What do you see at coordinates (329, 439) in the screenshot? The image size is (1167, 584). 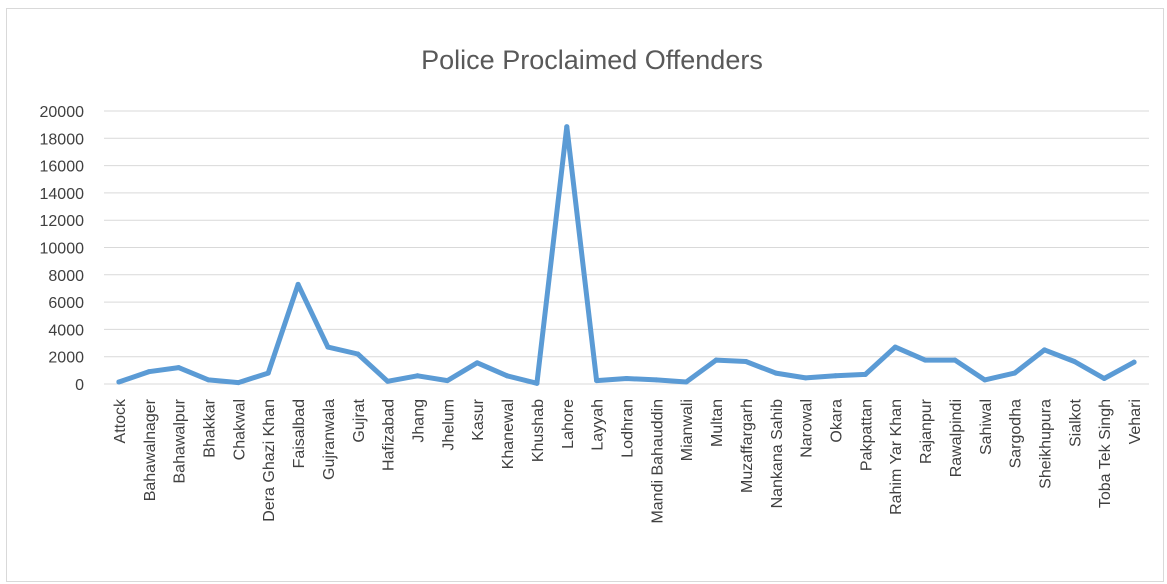 I see `x-tick-label: Gujranwala` at bounding box center [329, 439].